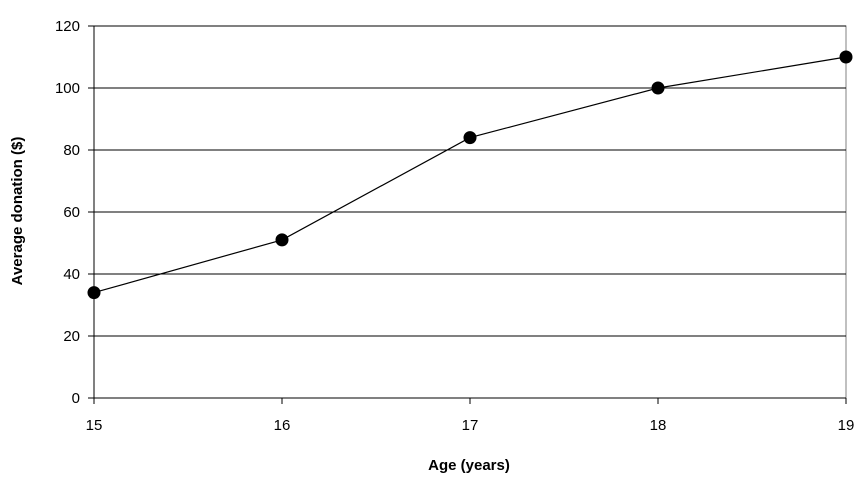 Image resolution: width=862 pixels, height=480 pixels. Describe the element at coordinates (76, 398) in the screenshot. I see `y-tick-label: 0` at that location.